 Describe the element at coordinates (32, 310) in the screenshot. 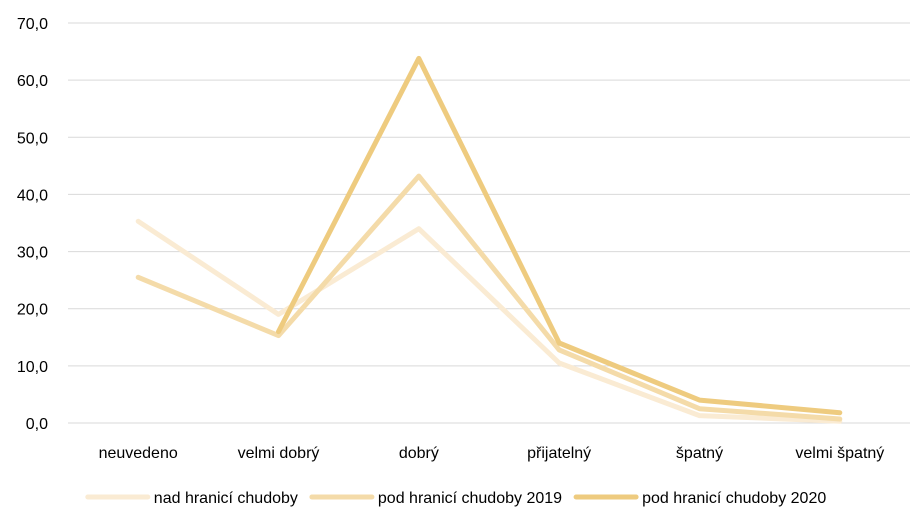

I see `y-tick-label: 20,0` at that location.